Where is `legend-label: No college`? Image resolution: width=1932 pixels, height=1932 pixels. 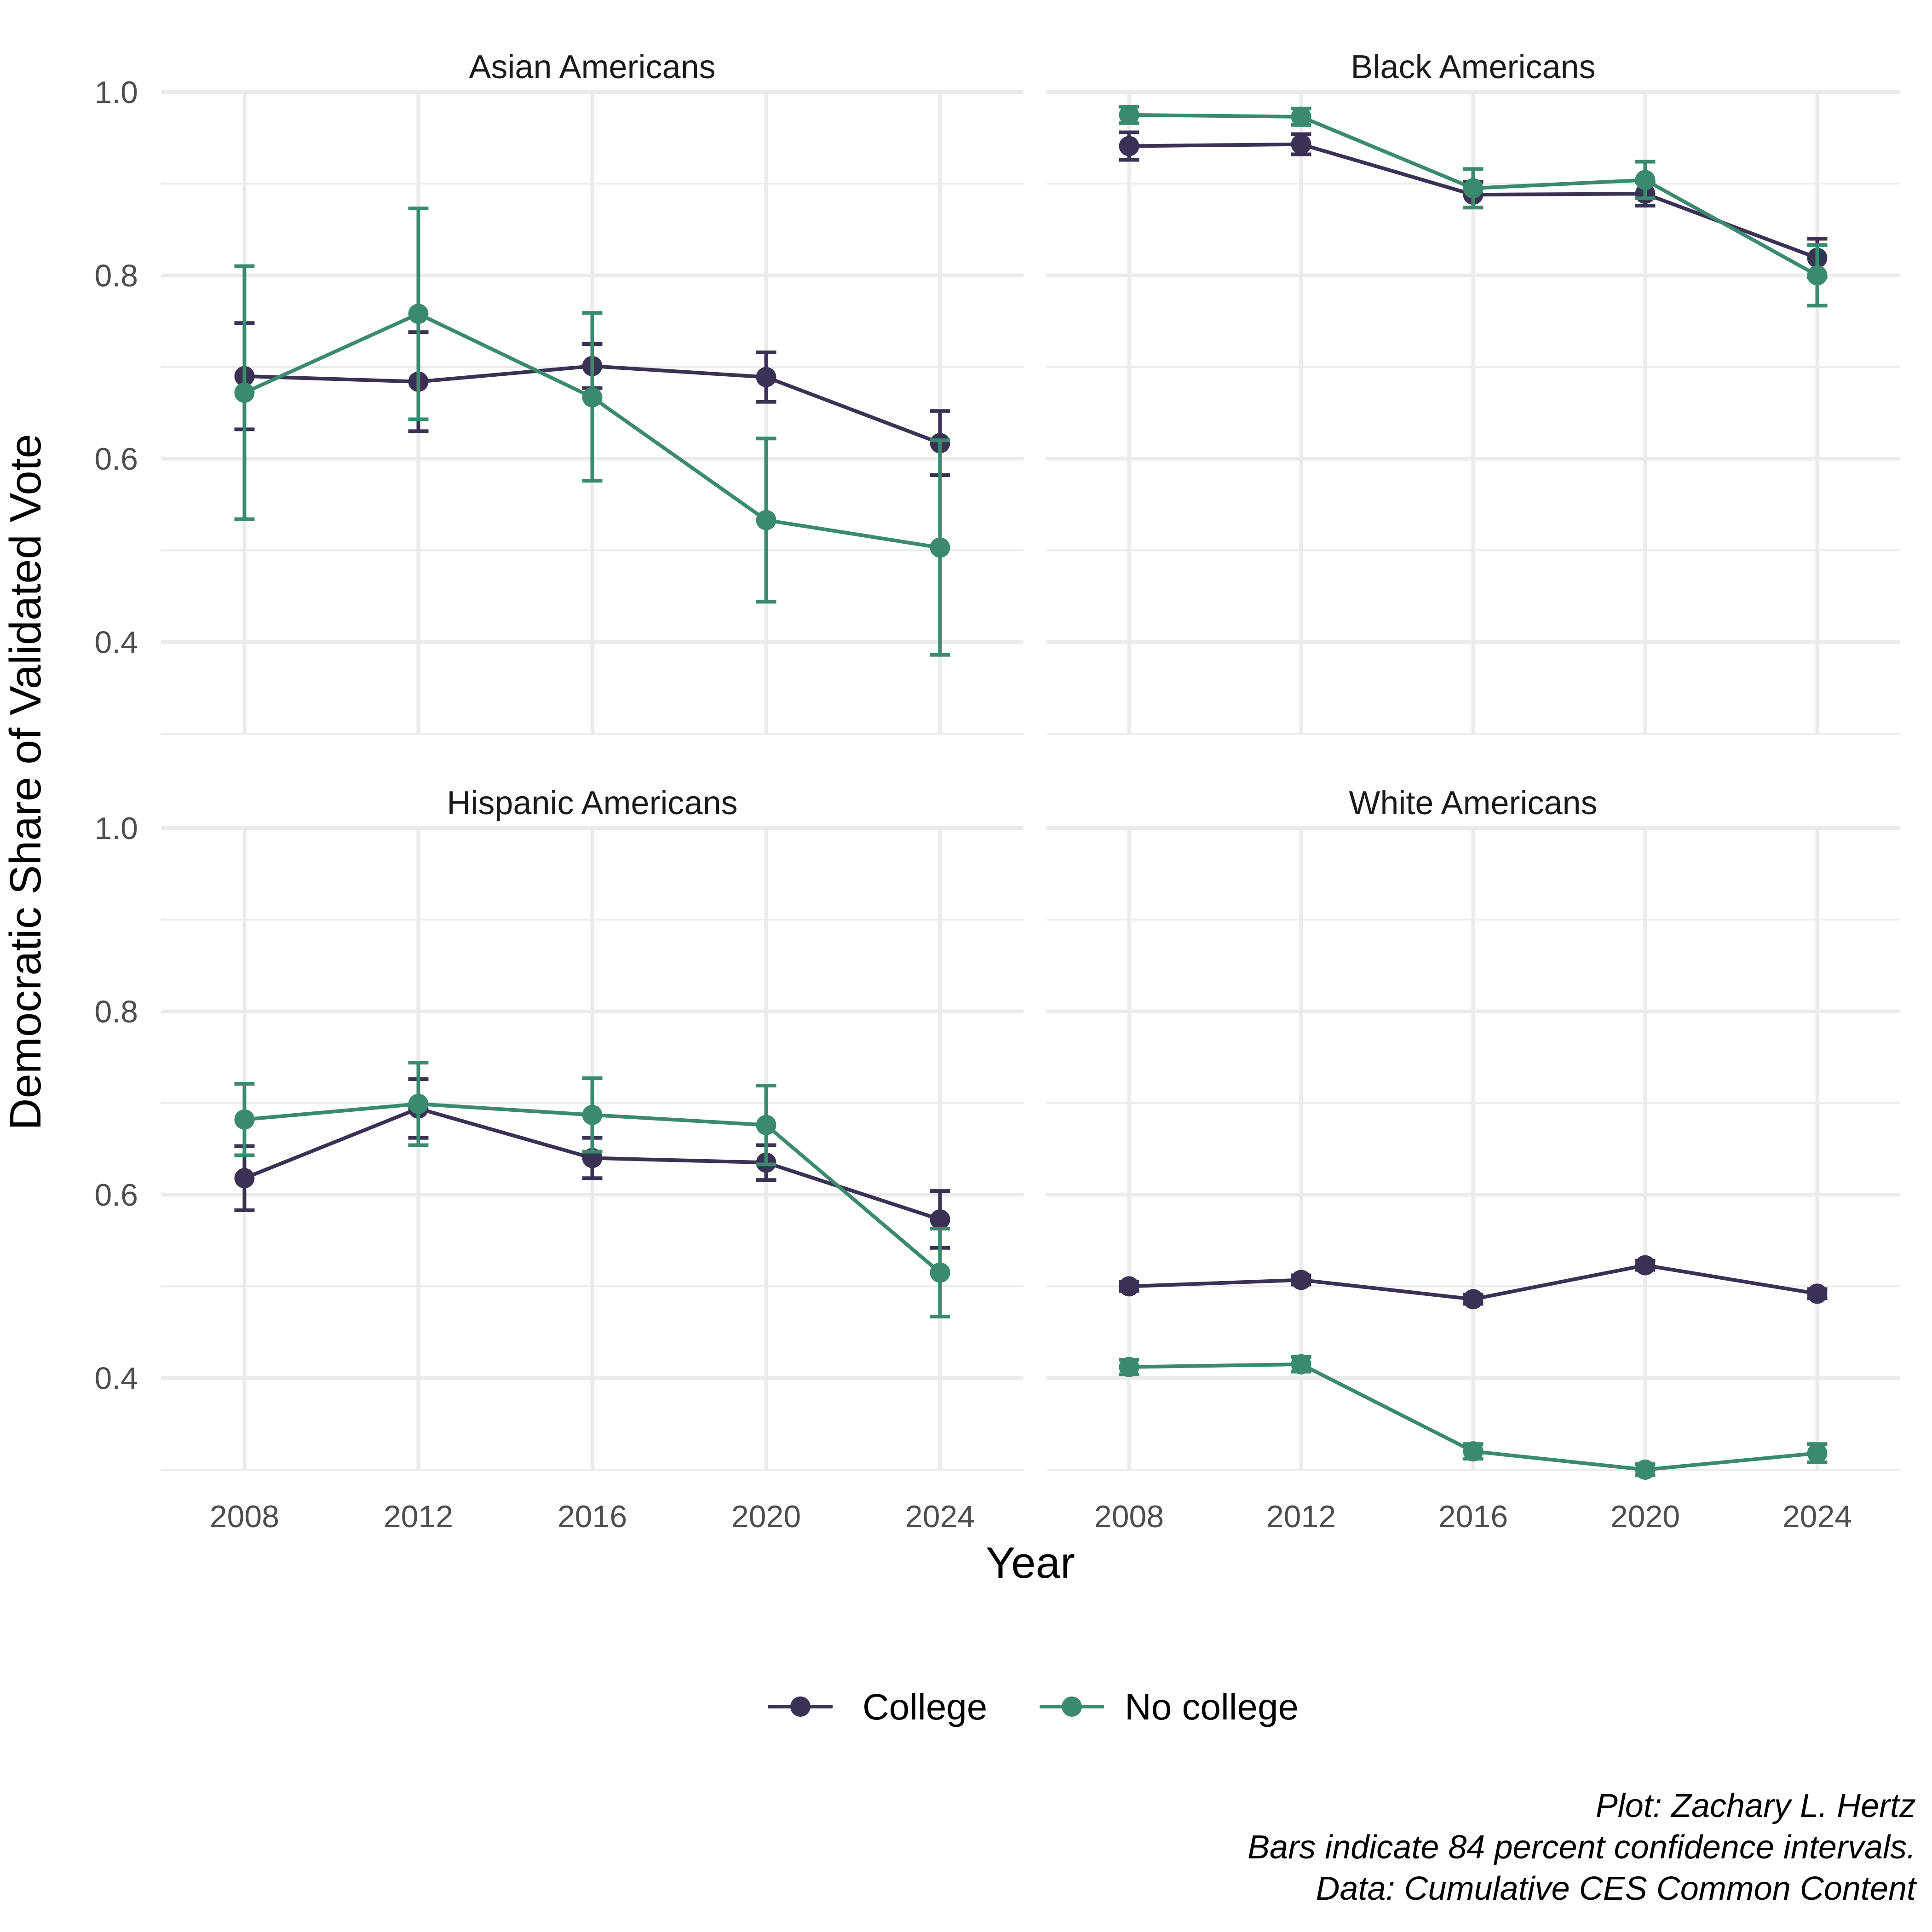
legend-label: No college is located at coordinates (1212, 1706).